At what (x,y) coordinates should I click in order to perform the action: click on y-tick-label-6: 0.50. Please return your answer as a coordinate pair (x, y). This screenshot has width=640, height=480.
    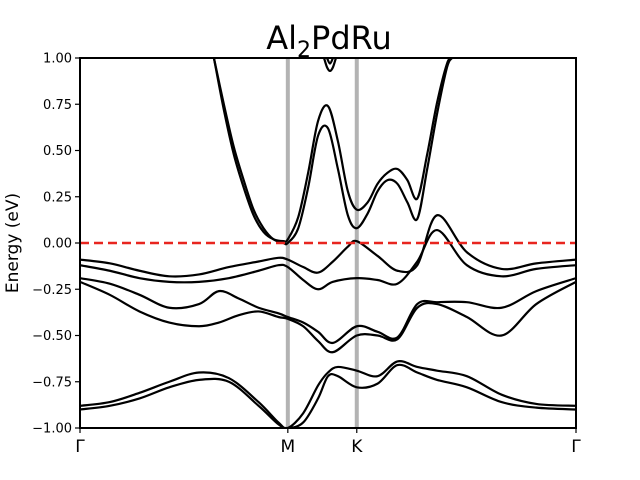
    Looking at the image, I should click on (57, 151).